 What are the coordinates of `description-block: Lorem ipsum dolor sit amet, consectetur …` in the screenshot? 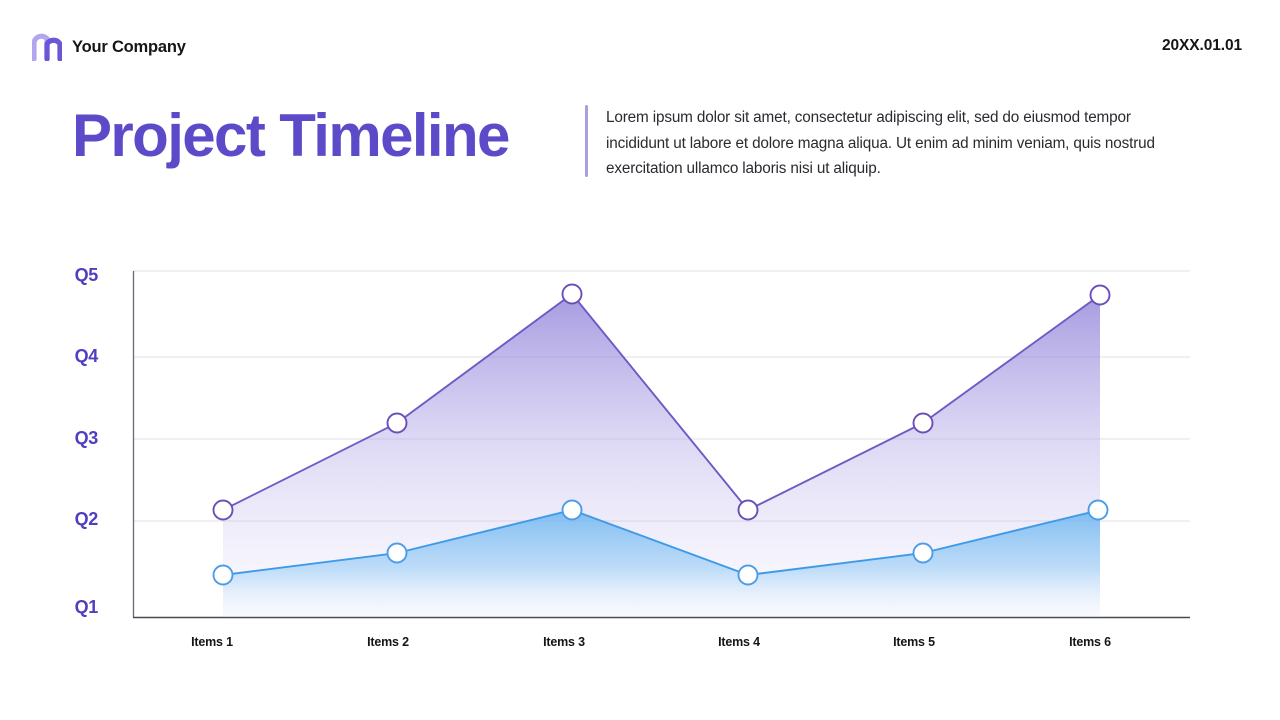 It's located at (880, 143).